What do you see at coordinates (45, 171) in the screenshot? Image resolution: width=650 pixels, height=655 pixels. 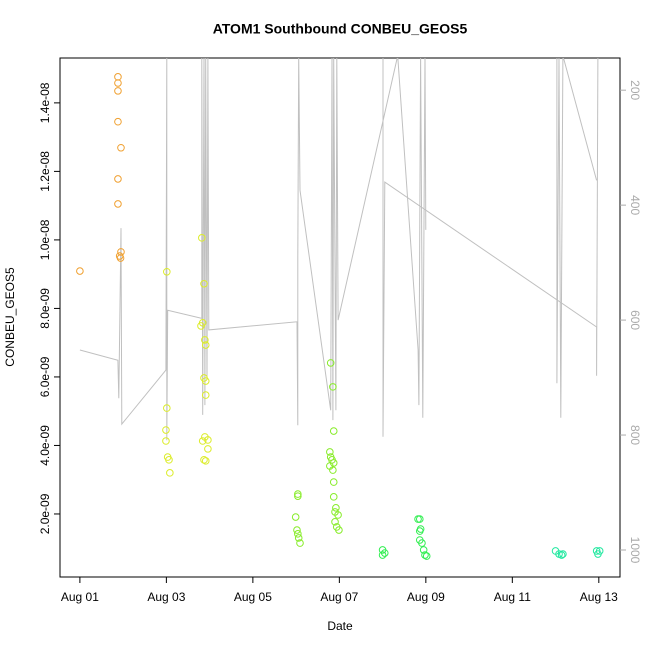 I see `y-tick-label: 1.2e-08` at bounding box center [45, 171].